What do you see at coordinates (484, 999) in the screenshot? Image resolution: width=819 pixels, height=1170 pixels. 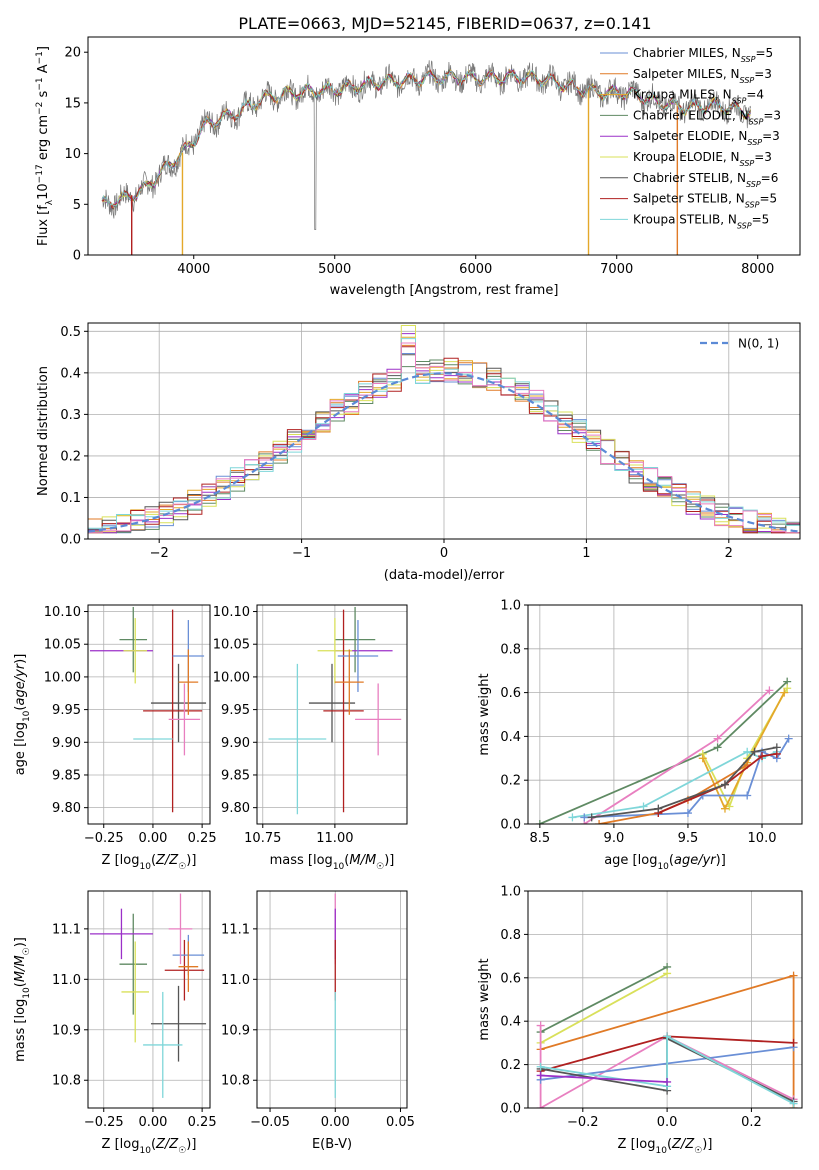 I see `y-axis-label: mass weight` at bounding box center [484, 999].